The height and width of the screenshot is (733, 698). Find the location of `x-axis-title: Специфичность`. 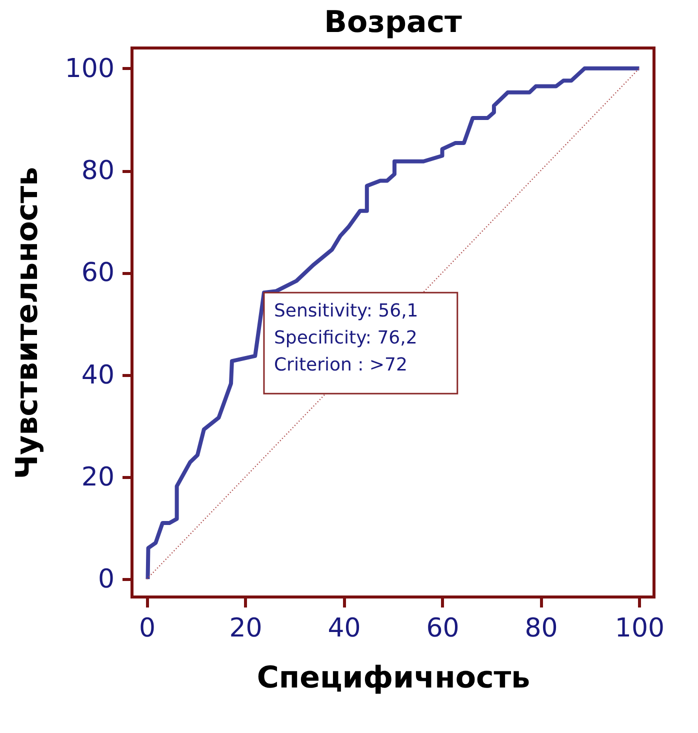

x-axis-title: Специфичность is located at coordinates (393, 678).